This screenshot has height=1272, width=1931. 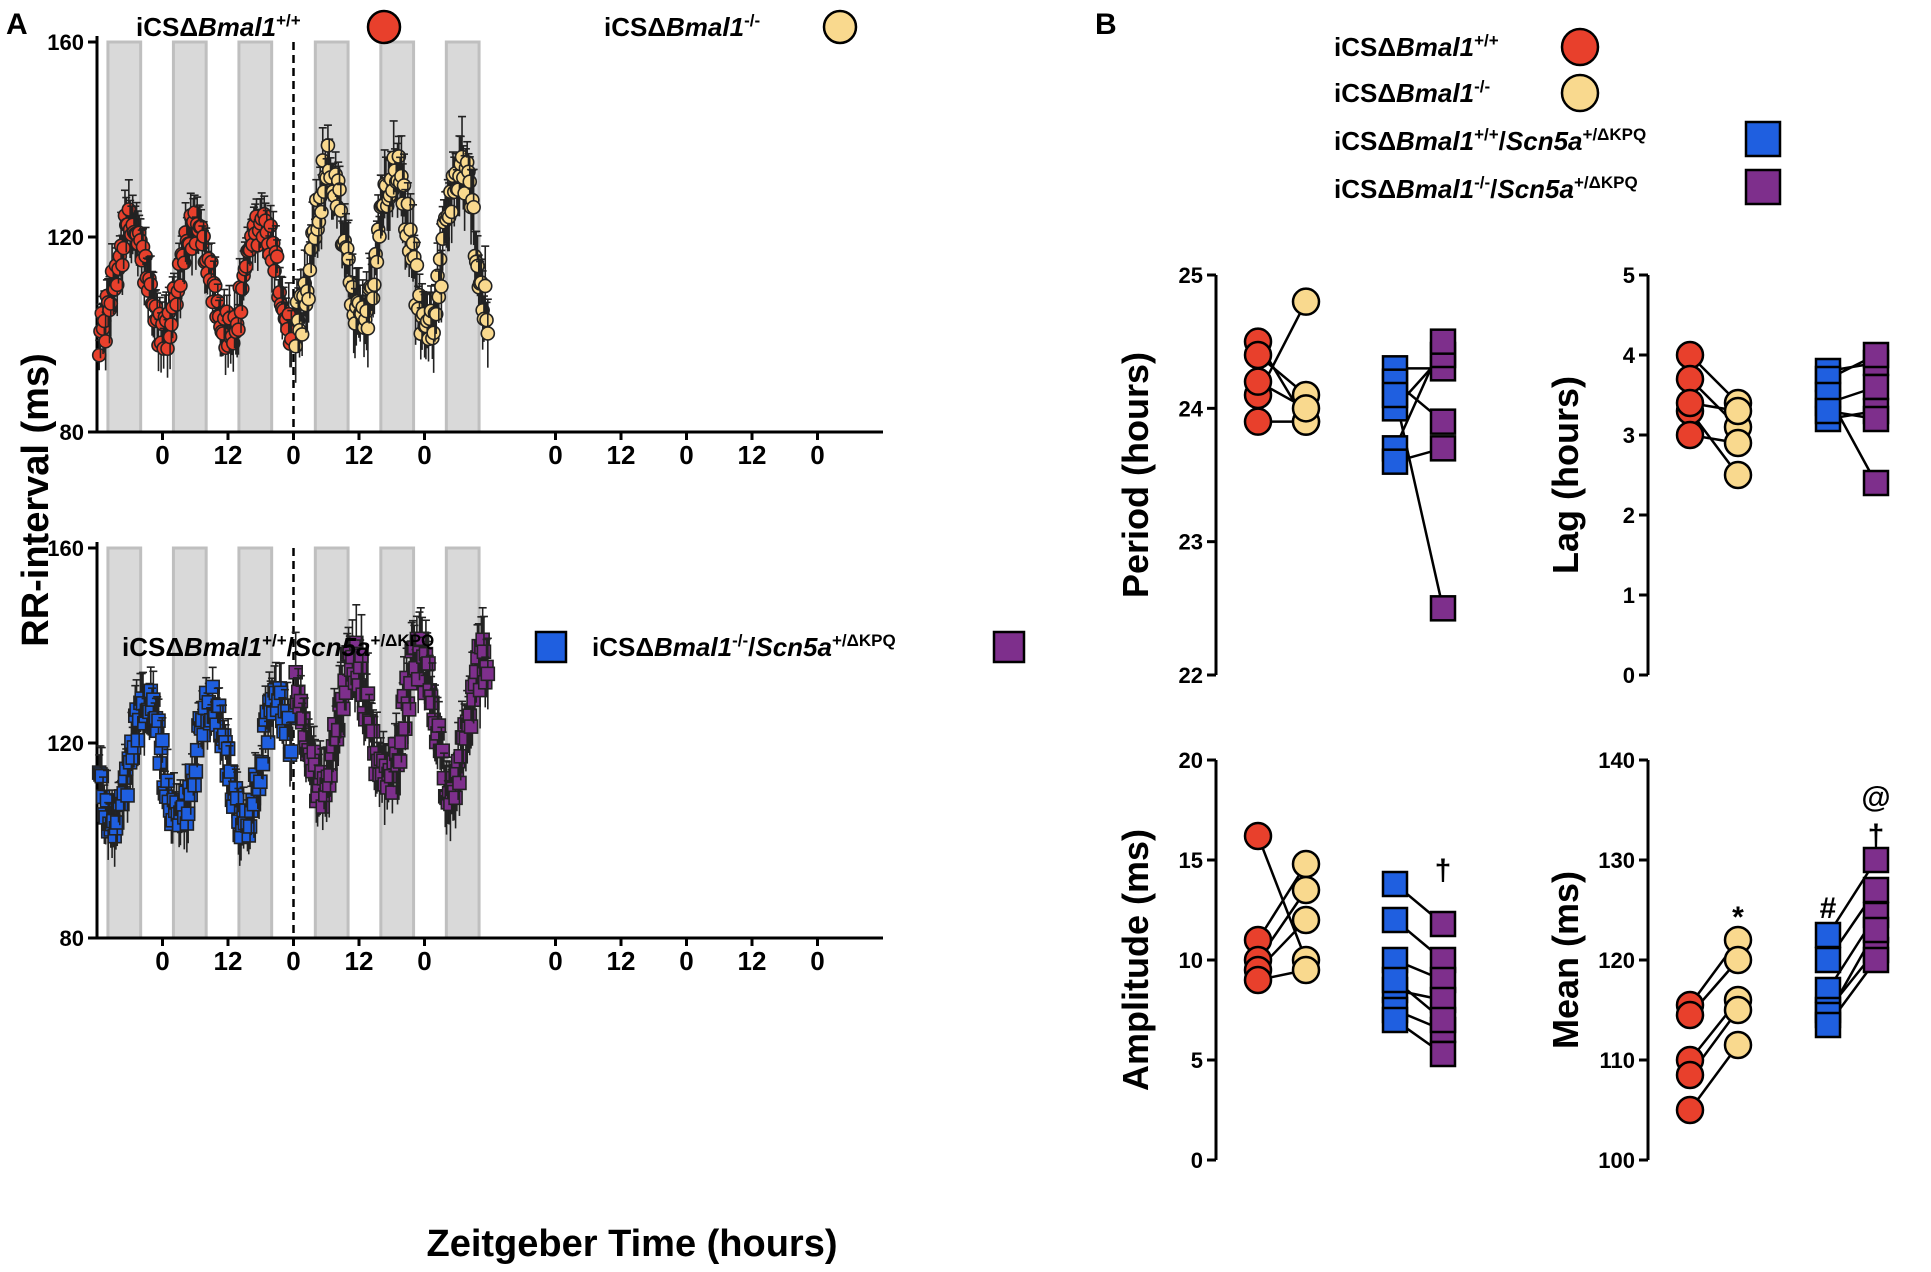 What do you see at coordinates (1490, 140) in the screenshot?
I see `svg-text: iCSΔBmal1+/+/Scn5a+/ΔKPQ` at bounding box center [1490, 140].